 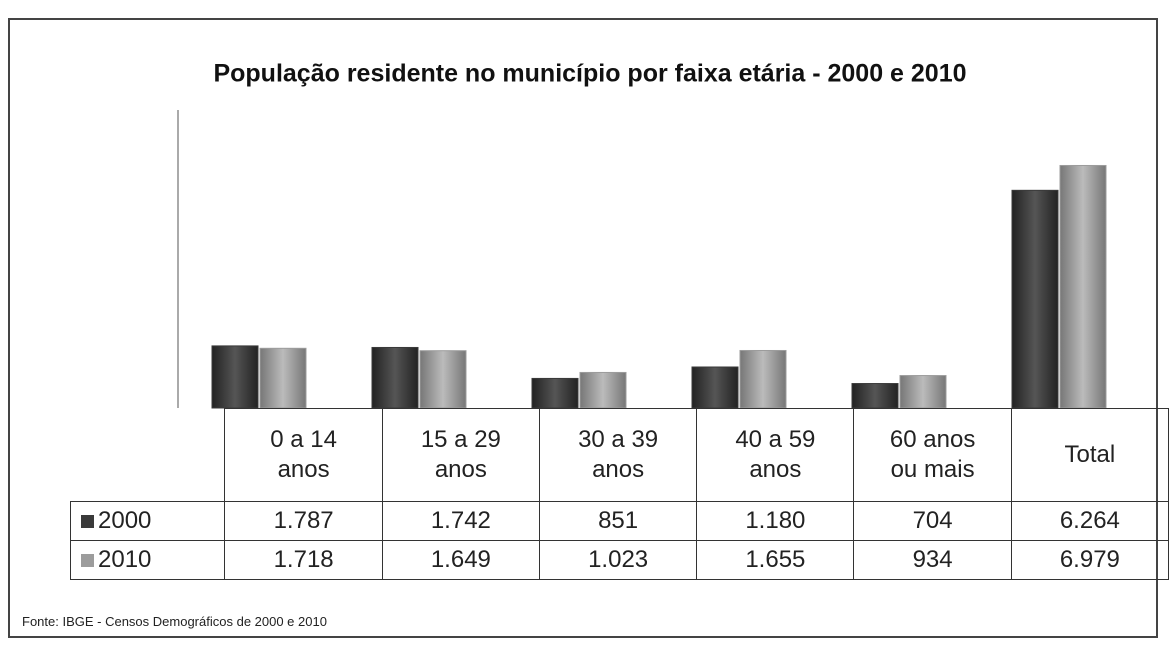 I want to click on value-cell: 1.655, so click(x=775, y=560).